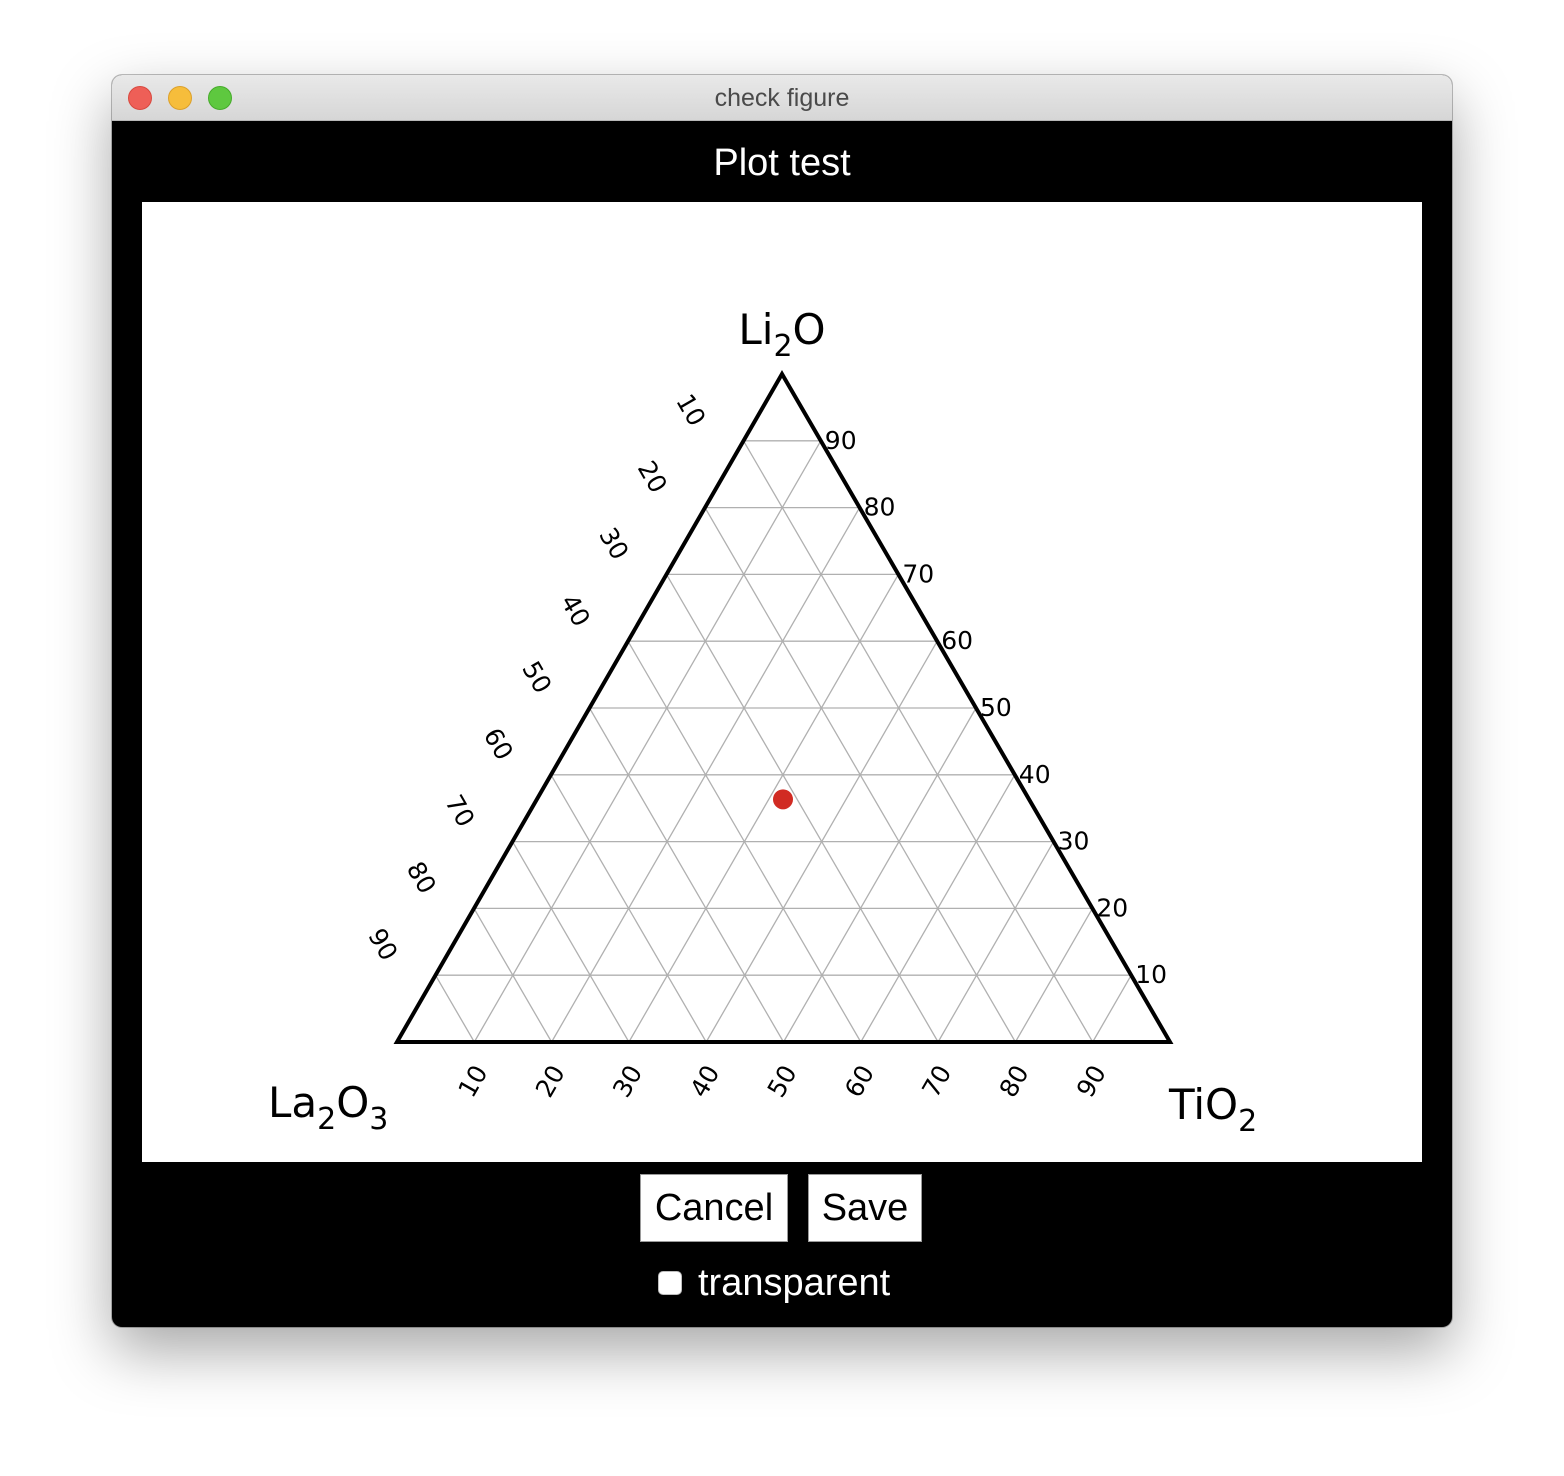 The image size is (1564, 1476). Describe the element at coordinates (613, 544) in the screenshot. I see `tick-label-left-30: 30` at that location.